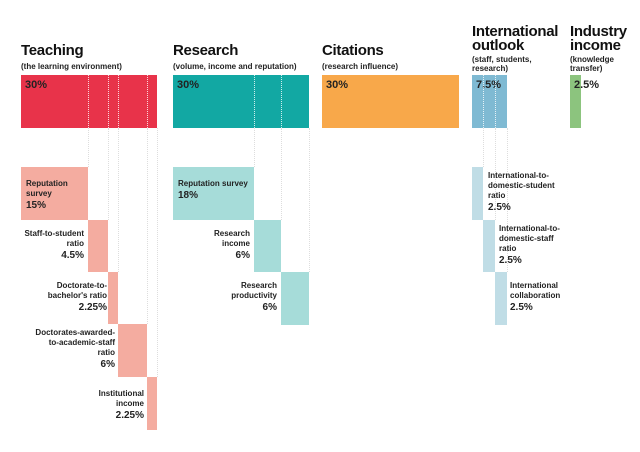 The width and height of the screenshot is (640, 452). I want to click on intl-student-bar, so click(477, 193).